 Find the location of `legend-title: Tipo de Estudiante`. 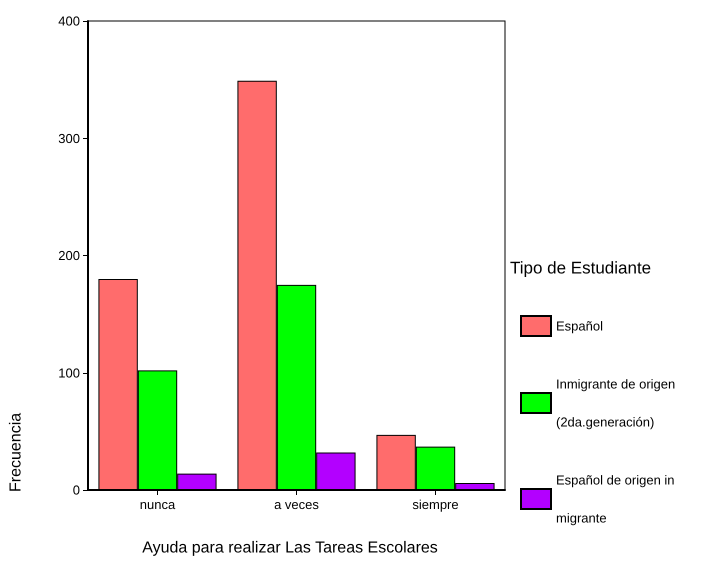

legend-title: Tipo de Estudiante is located at coordinates (581, 268).